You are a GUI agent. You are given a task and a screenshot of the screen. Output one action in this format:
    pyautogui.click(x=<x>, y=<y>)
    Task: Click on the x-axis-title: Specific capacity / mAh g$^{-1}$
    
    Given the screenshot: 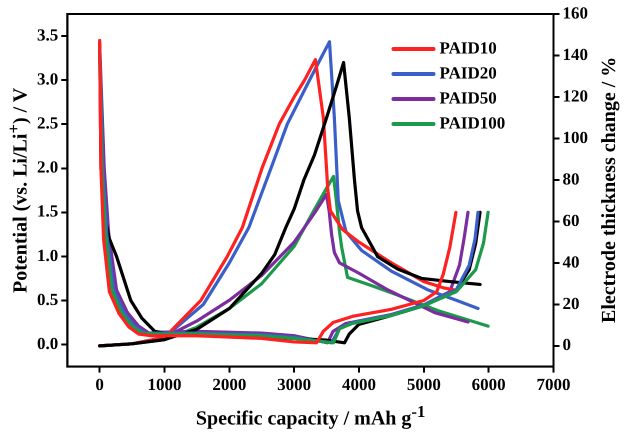 What is the action you would take?
    pyautogui.click(x=311, y=416)
    